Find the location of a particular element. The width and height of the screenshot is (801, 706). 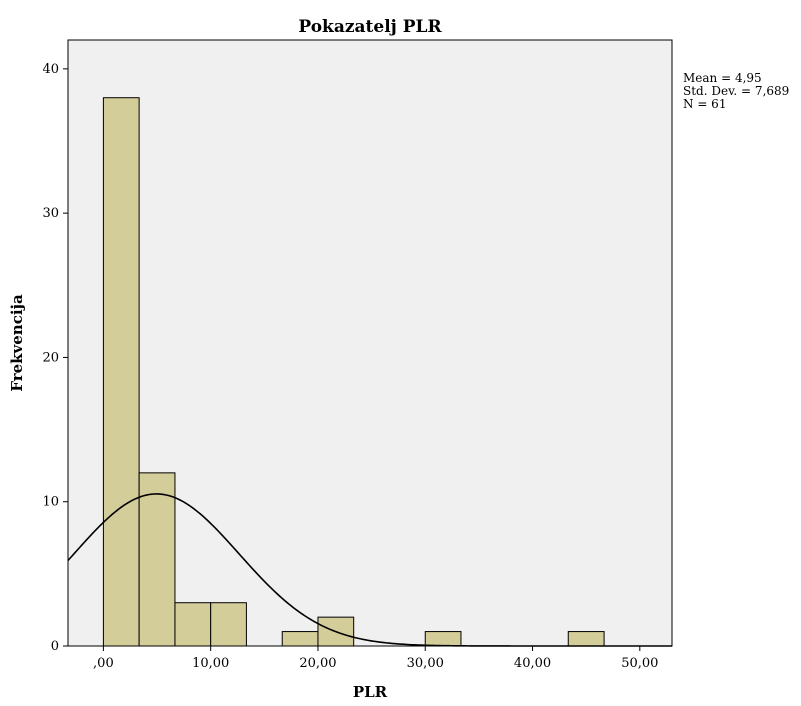

x-axis: ,00 10,00 20,00 30,00 40,00 50,00 is located at coordinates (375, 658).